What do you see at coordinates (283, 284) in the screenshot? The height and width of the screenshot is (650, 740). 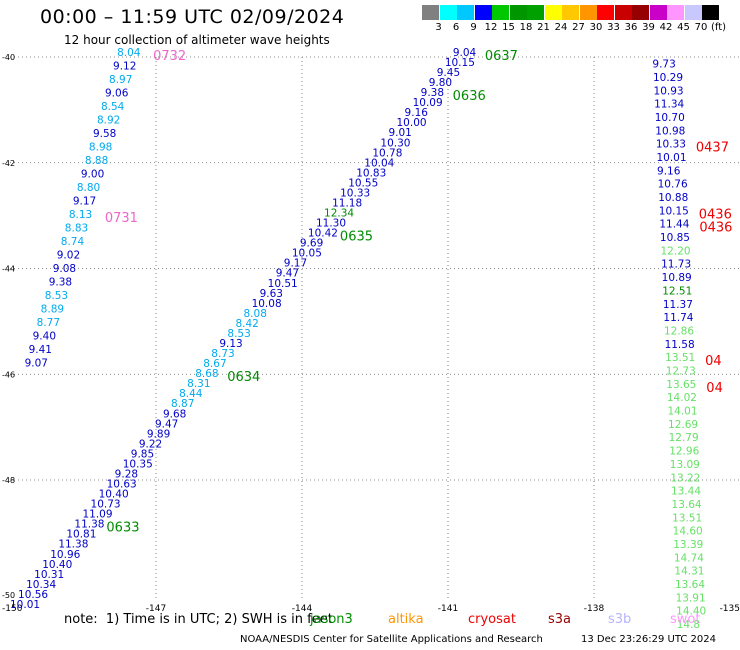 I see `wave-height-value: 10.51` at bounding box center [283, 284].